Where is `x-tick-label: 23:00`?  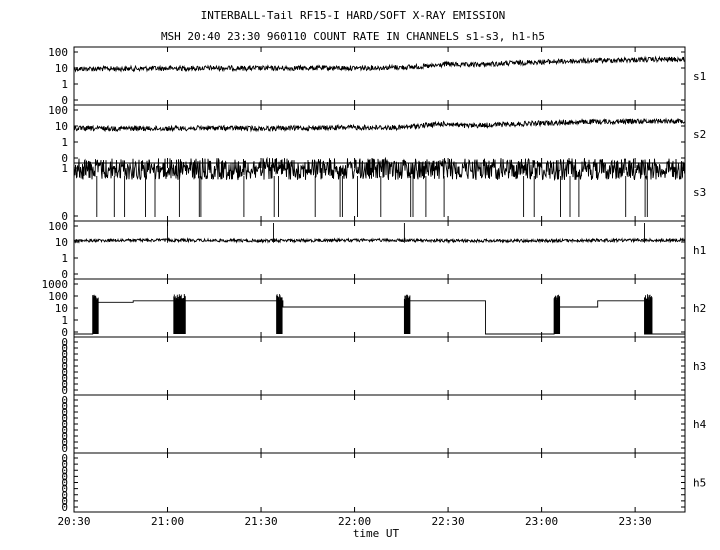 x-tick-label: 23:00 is located at coordinates (541, 521).